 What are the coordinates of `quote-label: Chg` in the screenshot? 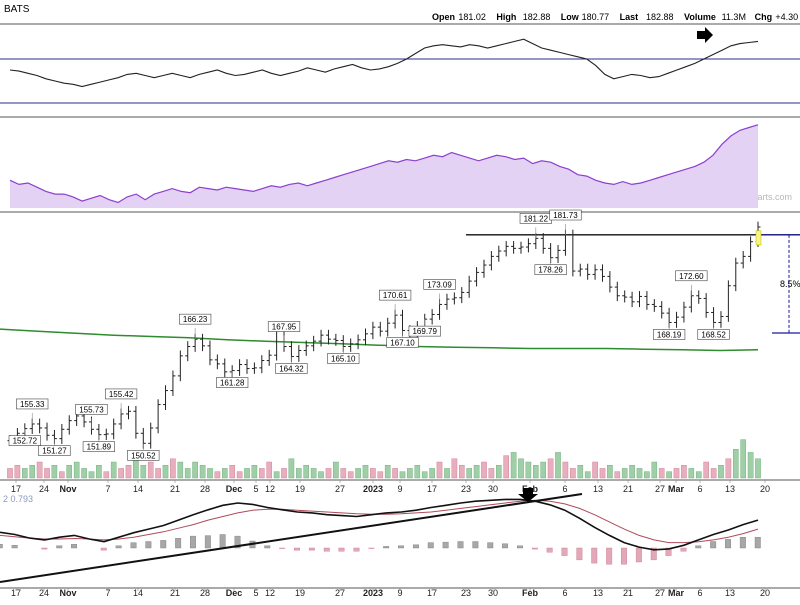 It's located at (764, 17).